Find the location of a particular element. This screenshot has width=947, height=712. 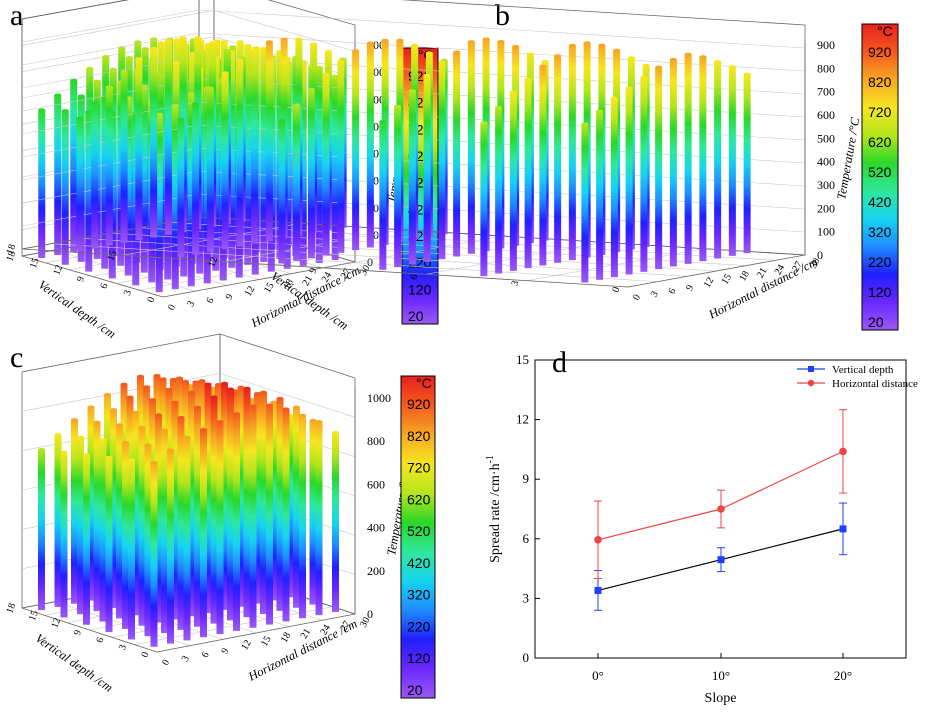

colorbar-tick-label: 620 is located at coordinates (419, 499).